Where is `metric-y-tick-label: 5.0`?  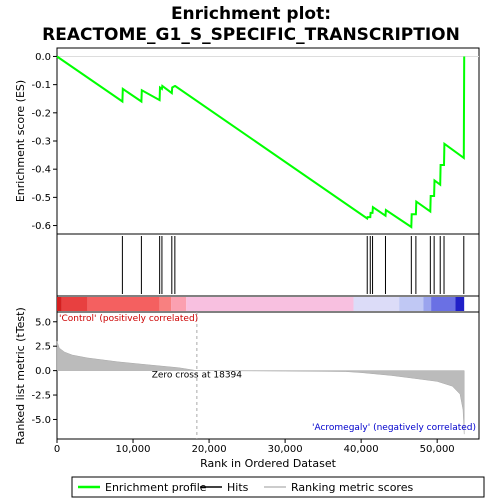
metric-y-tick-label: 5.0 is located at coordinates (43, 322).